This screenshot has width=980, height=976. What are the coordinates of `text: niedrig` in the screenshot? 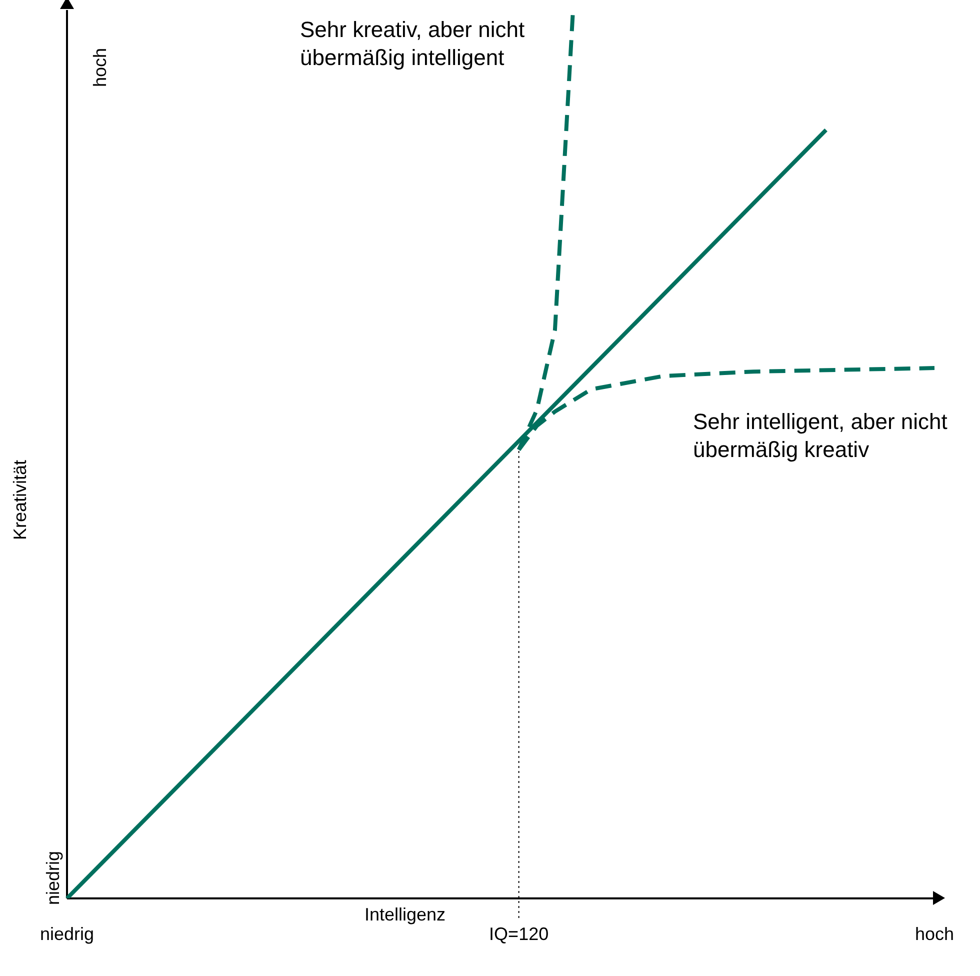 It's located at (52, 878).